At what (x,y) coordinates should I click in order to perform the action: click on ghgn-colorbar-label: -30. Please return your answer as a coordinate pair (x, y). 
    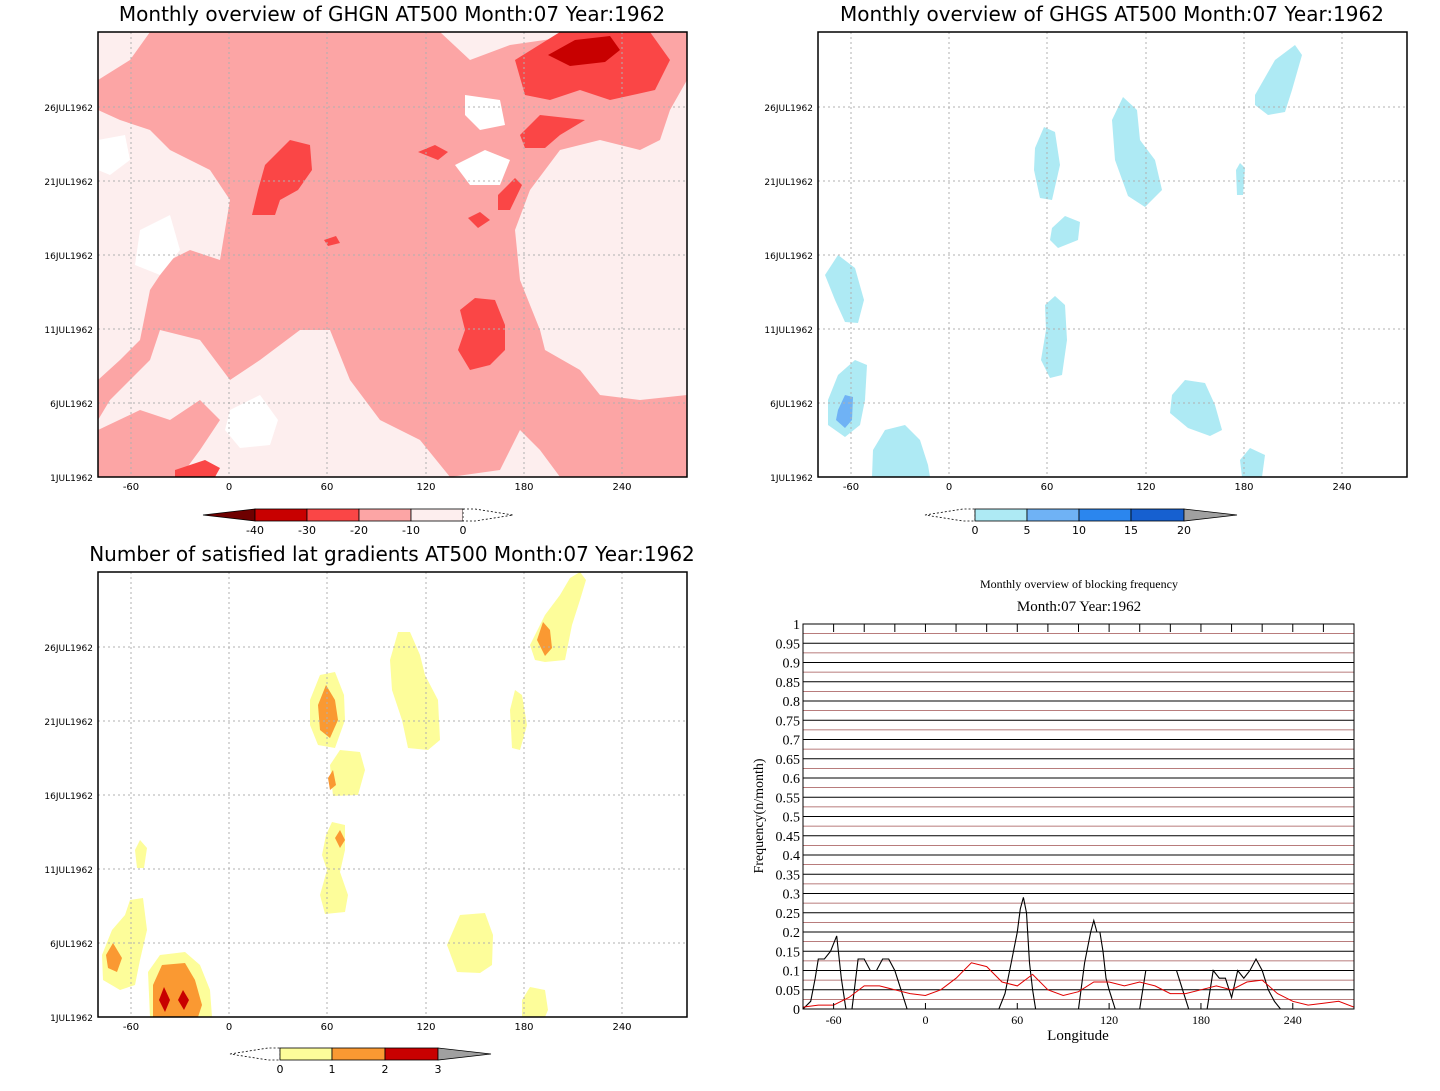
    Looking at the image, I should click on (307, 530).